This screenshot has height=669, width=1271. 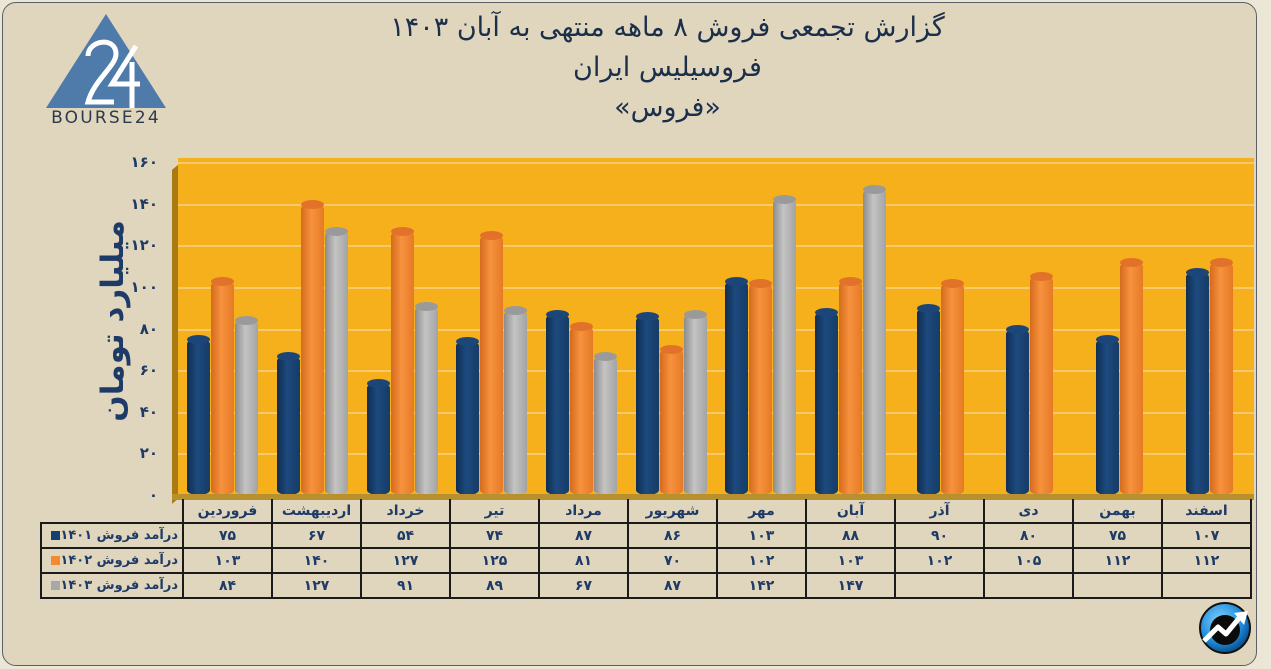 What do you see at coordinates (672, 560) in the screenshot?
I see `table-cell: ۷۰` at bounding box center [672, 560].